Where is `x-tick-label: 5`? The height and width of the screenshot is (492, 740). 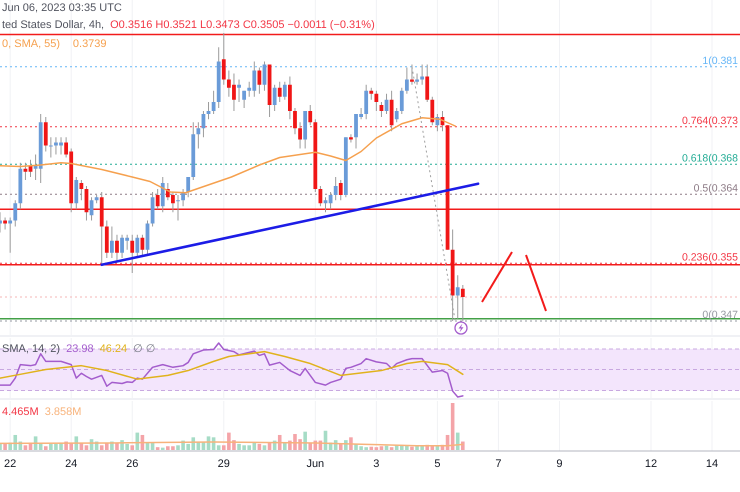
x-tick-label: 5 is located at coordinates (437, 464).